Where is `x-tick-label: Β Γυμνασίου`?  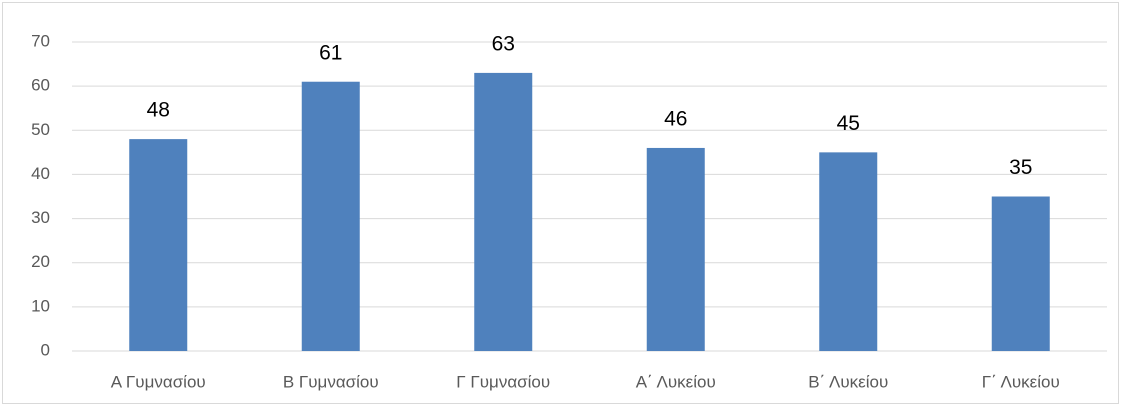 x-tick-label: Β Γυμνασίου is located at coordinates (331, 381).